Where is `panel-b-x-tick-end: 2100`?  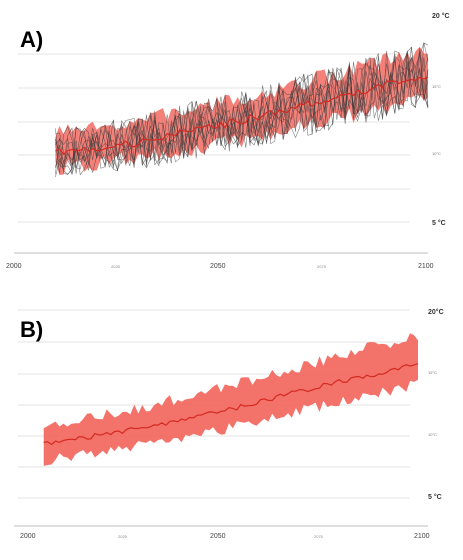
panel-b-x-tick-end: 2100 is located at coordinates (422, 536).